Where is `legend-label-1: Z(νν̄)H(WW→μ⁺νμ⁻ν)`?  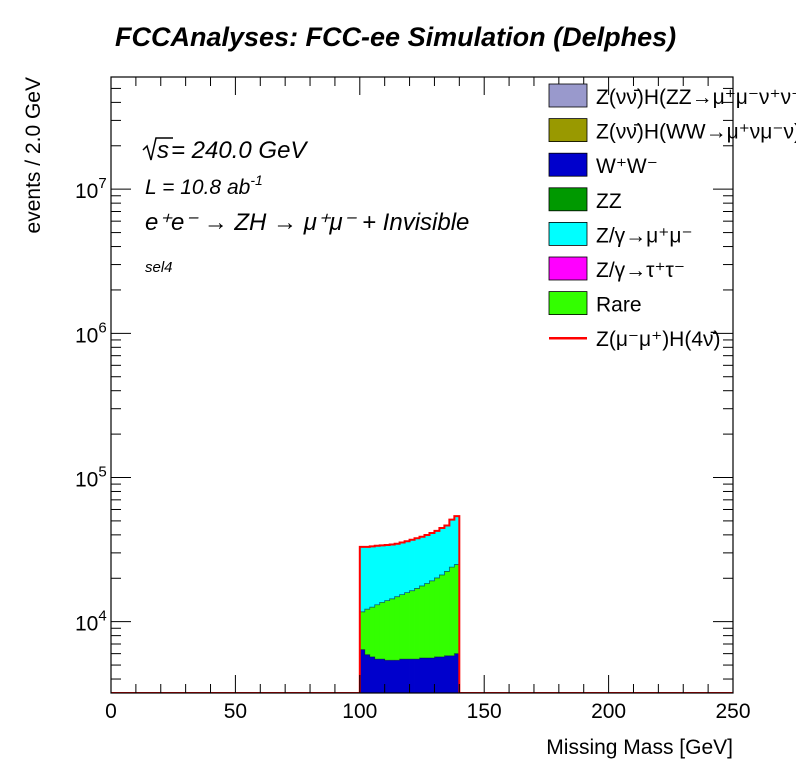
legend-label-1: Z(νν̄)H(WW→μ⁺νμ⁻ν) is located at coordinates (696, 132).